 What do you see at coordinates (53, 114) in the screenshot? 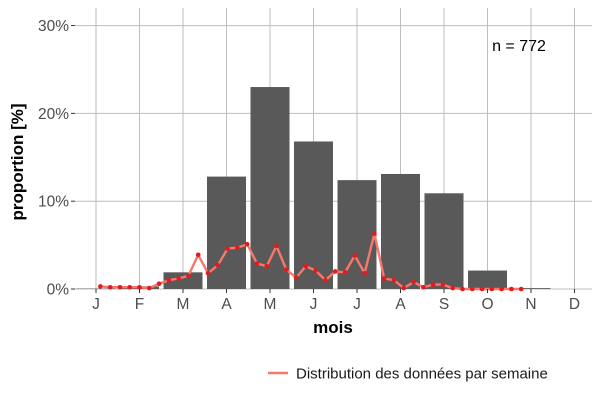
I see `y-tick-label-2: 20%` at bounding box center [53, 114].